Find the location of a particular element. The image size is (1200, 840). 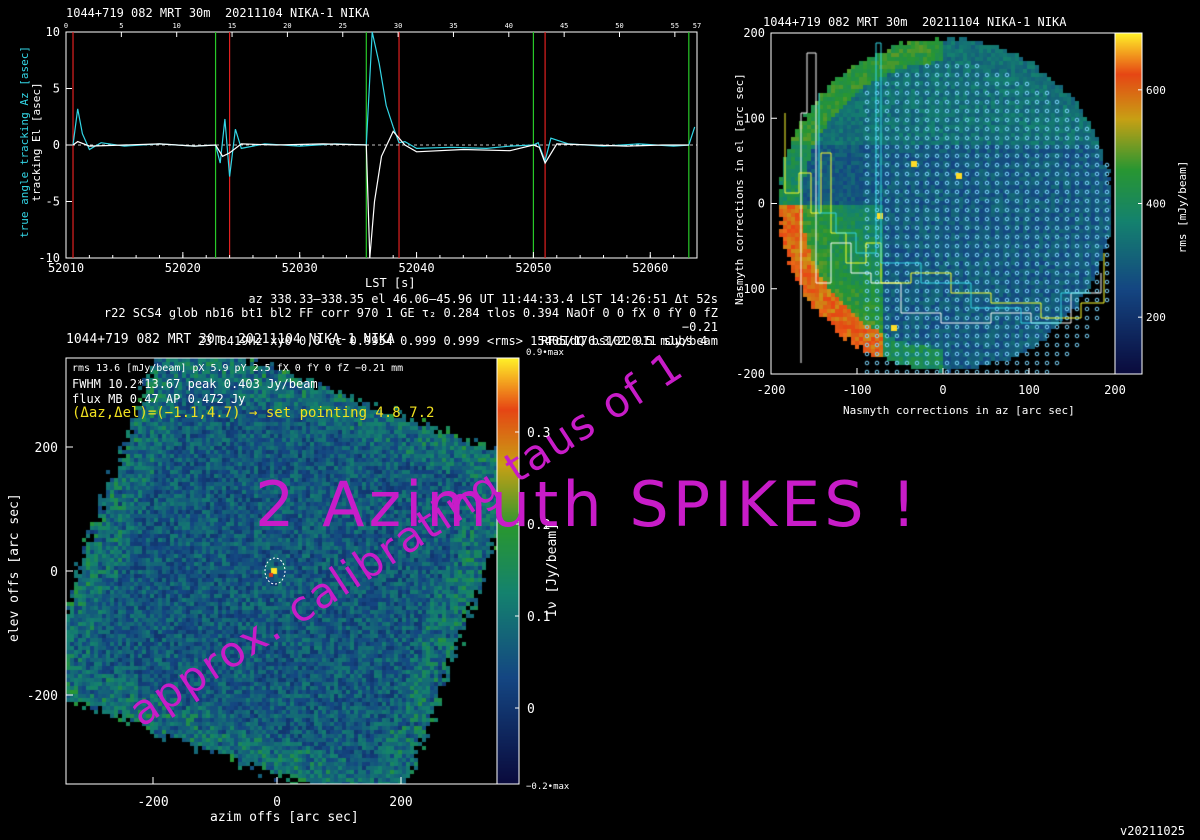

top-tick-label: 57 is located at coordinates (697, 26).